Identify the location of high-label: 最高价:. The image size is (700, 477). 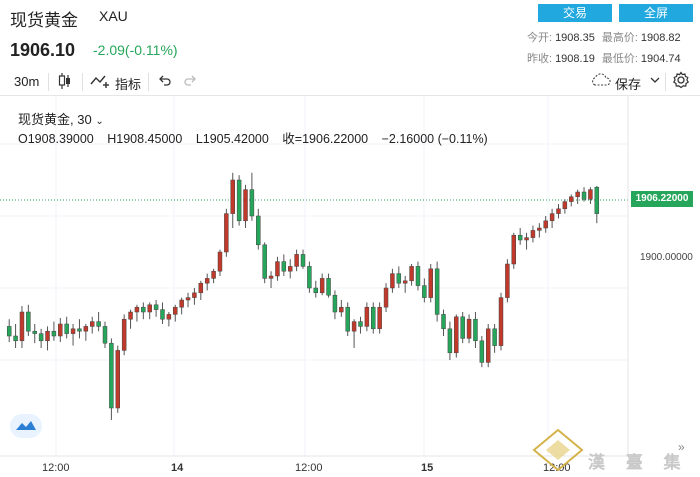
(619, 38).